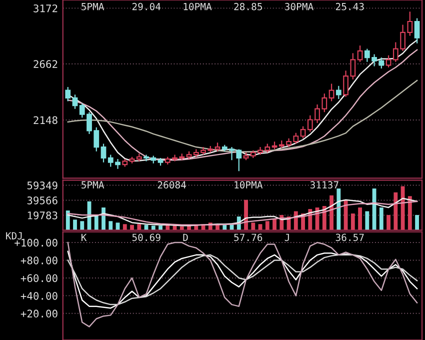 The image size is (425, 340). What do you see at coordinates (14, 236) in the screenshot?
I see `y-axis-title: KDJ` at bounding box center [14, 236].